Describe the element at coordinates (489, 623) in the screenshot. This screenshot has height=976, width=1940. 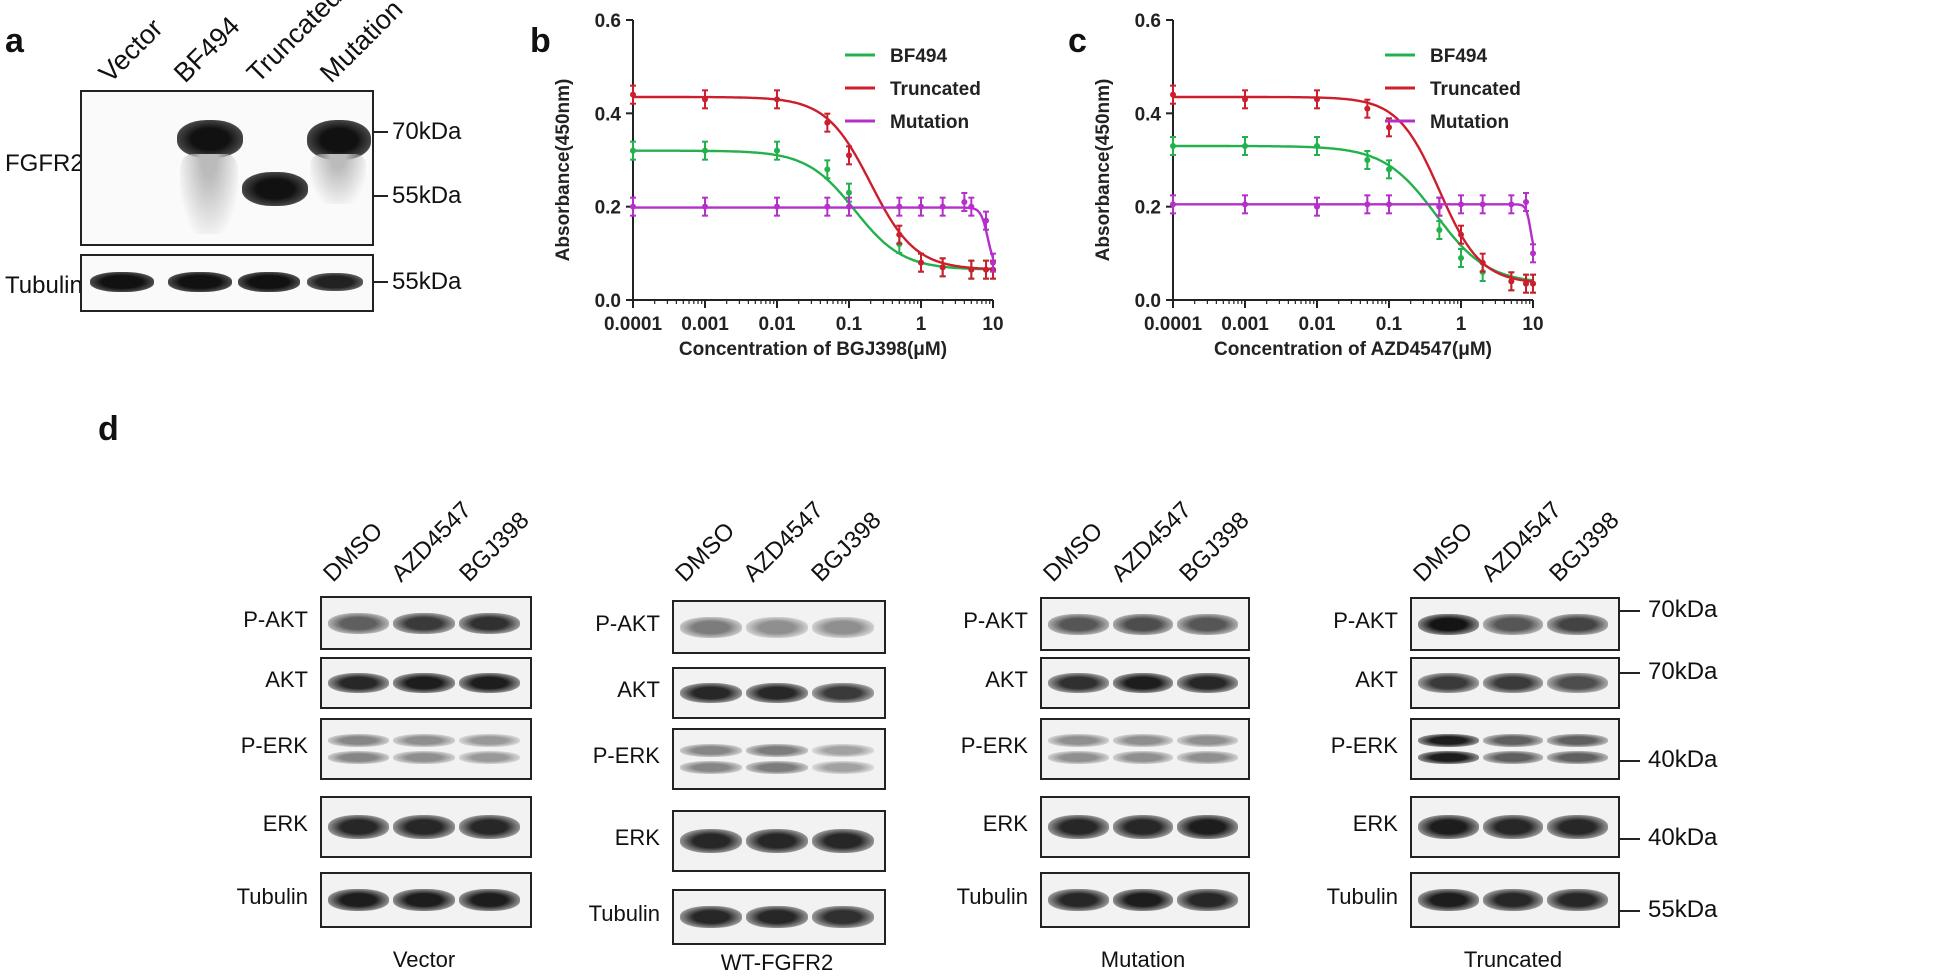
I see `band-p-akt-vector-lane3` at that location.